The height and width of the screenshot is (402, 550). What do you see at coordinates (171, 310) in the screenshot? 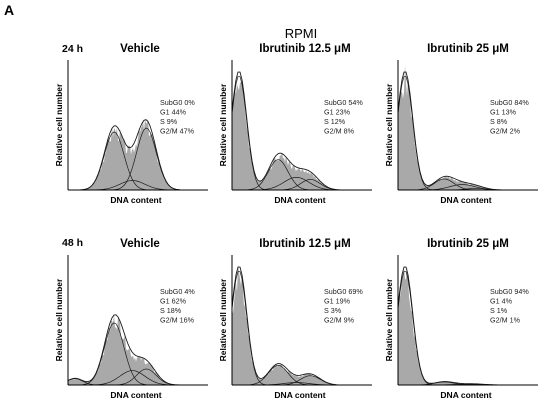
I see `cell-cycle-stat: S 18%` at bounding box center [171, 310].